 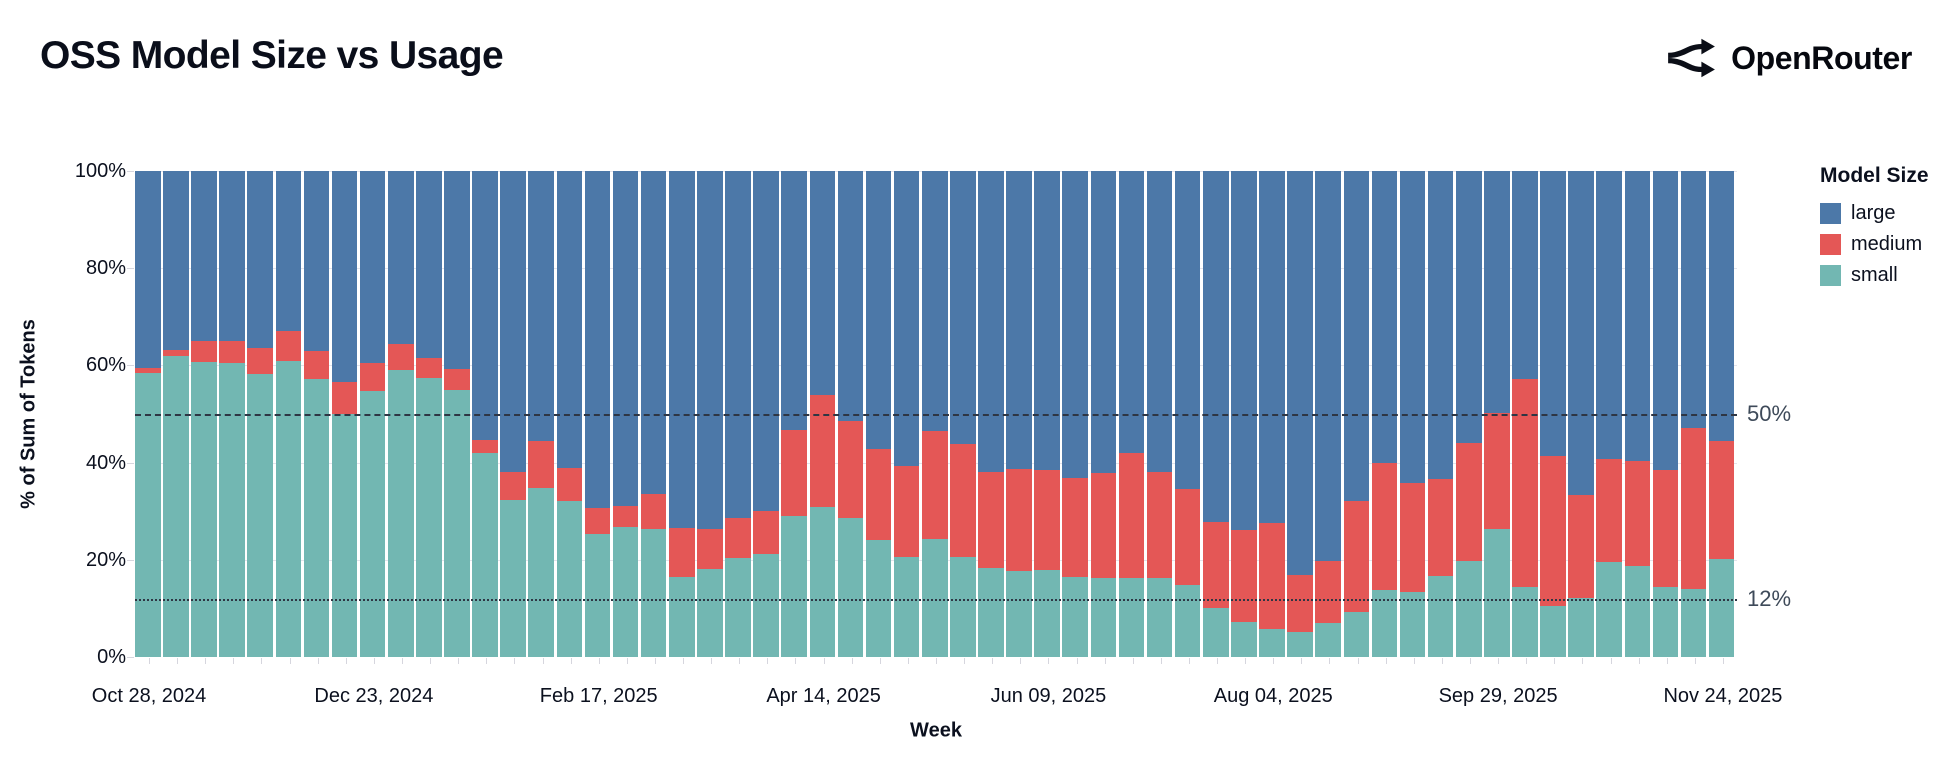 What do you see at coordinates (1440, 414) in the screenshot?
I see `bar-sep-15-2025` at bounding box center [1440, 414].